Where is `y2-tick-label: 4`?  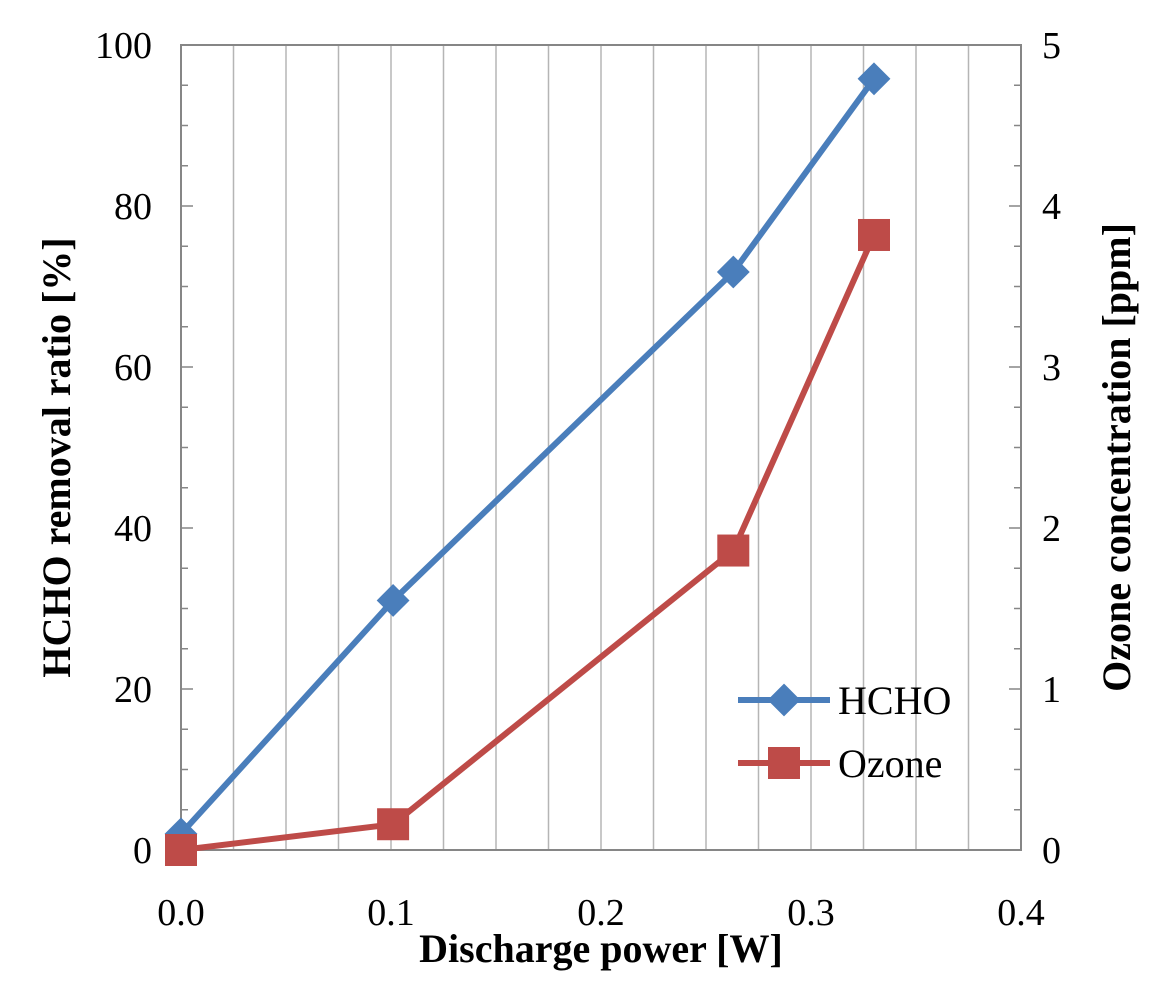 y2-tick-label: 4 is located at coordinates (1051, 207).